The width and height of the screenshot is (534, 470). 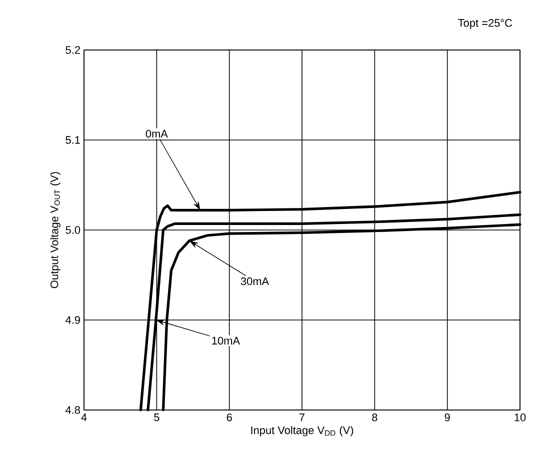 I want to click on x-tick-label: 6, so click(x=229, y=418).